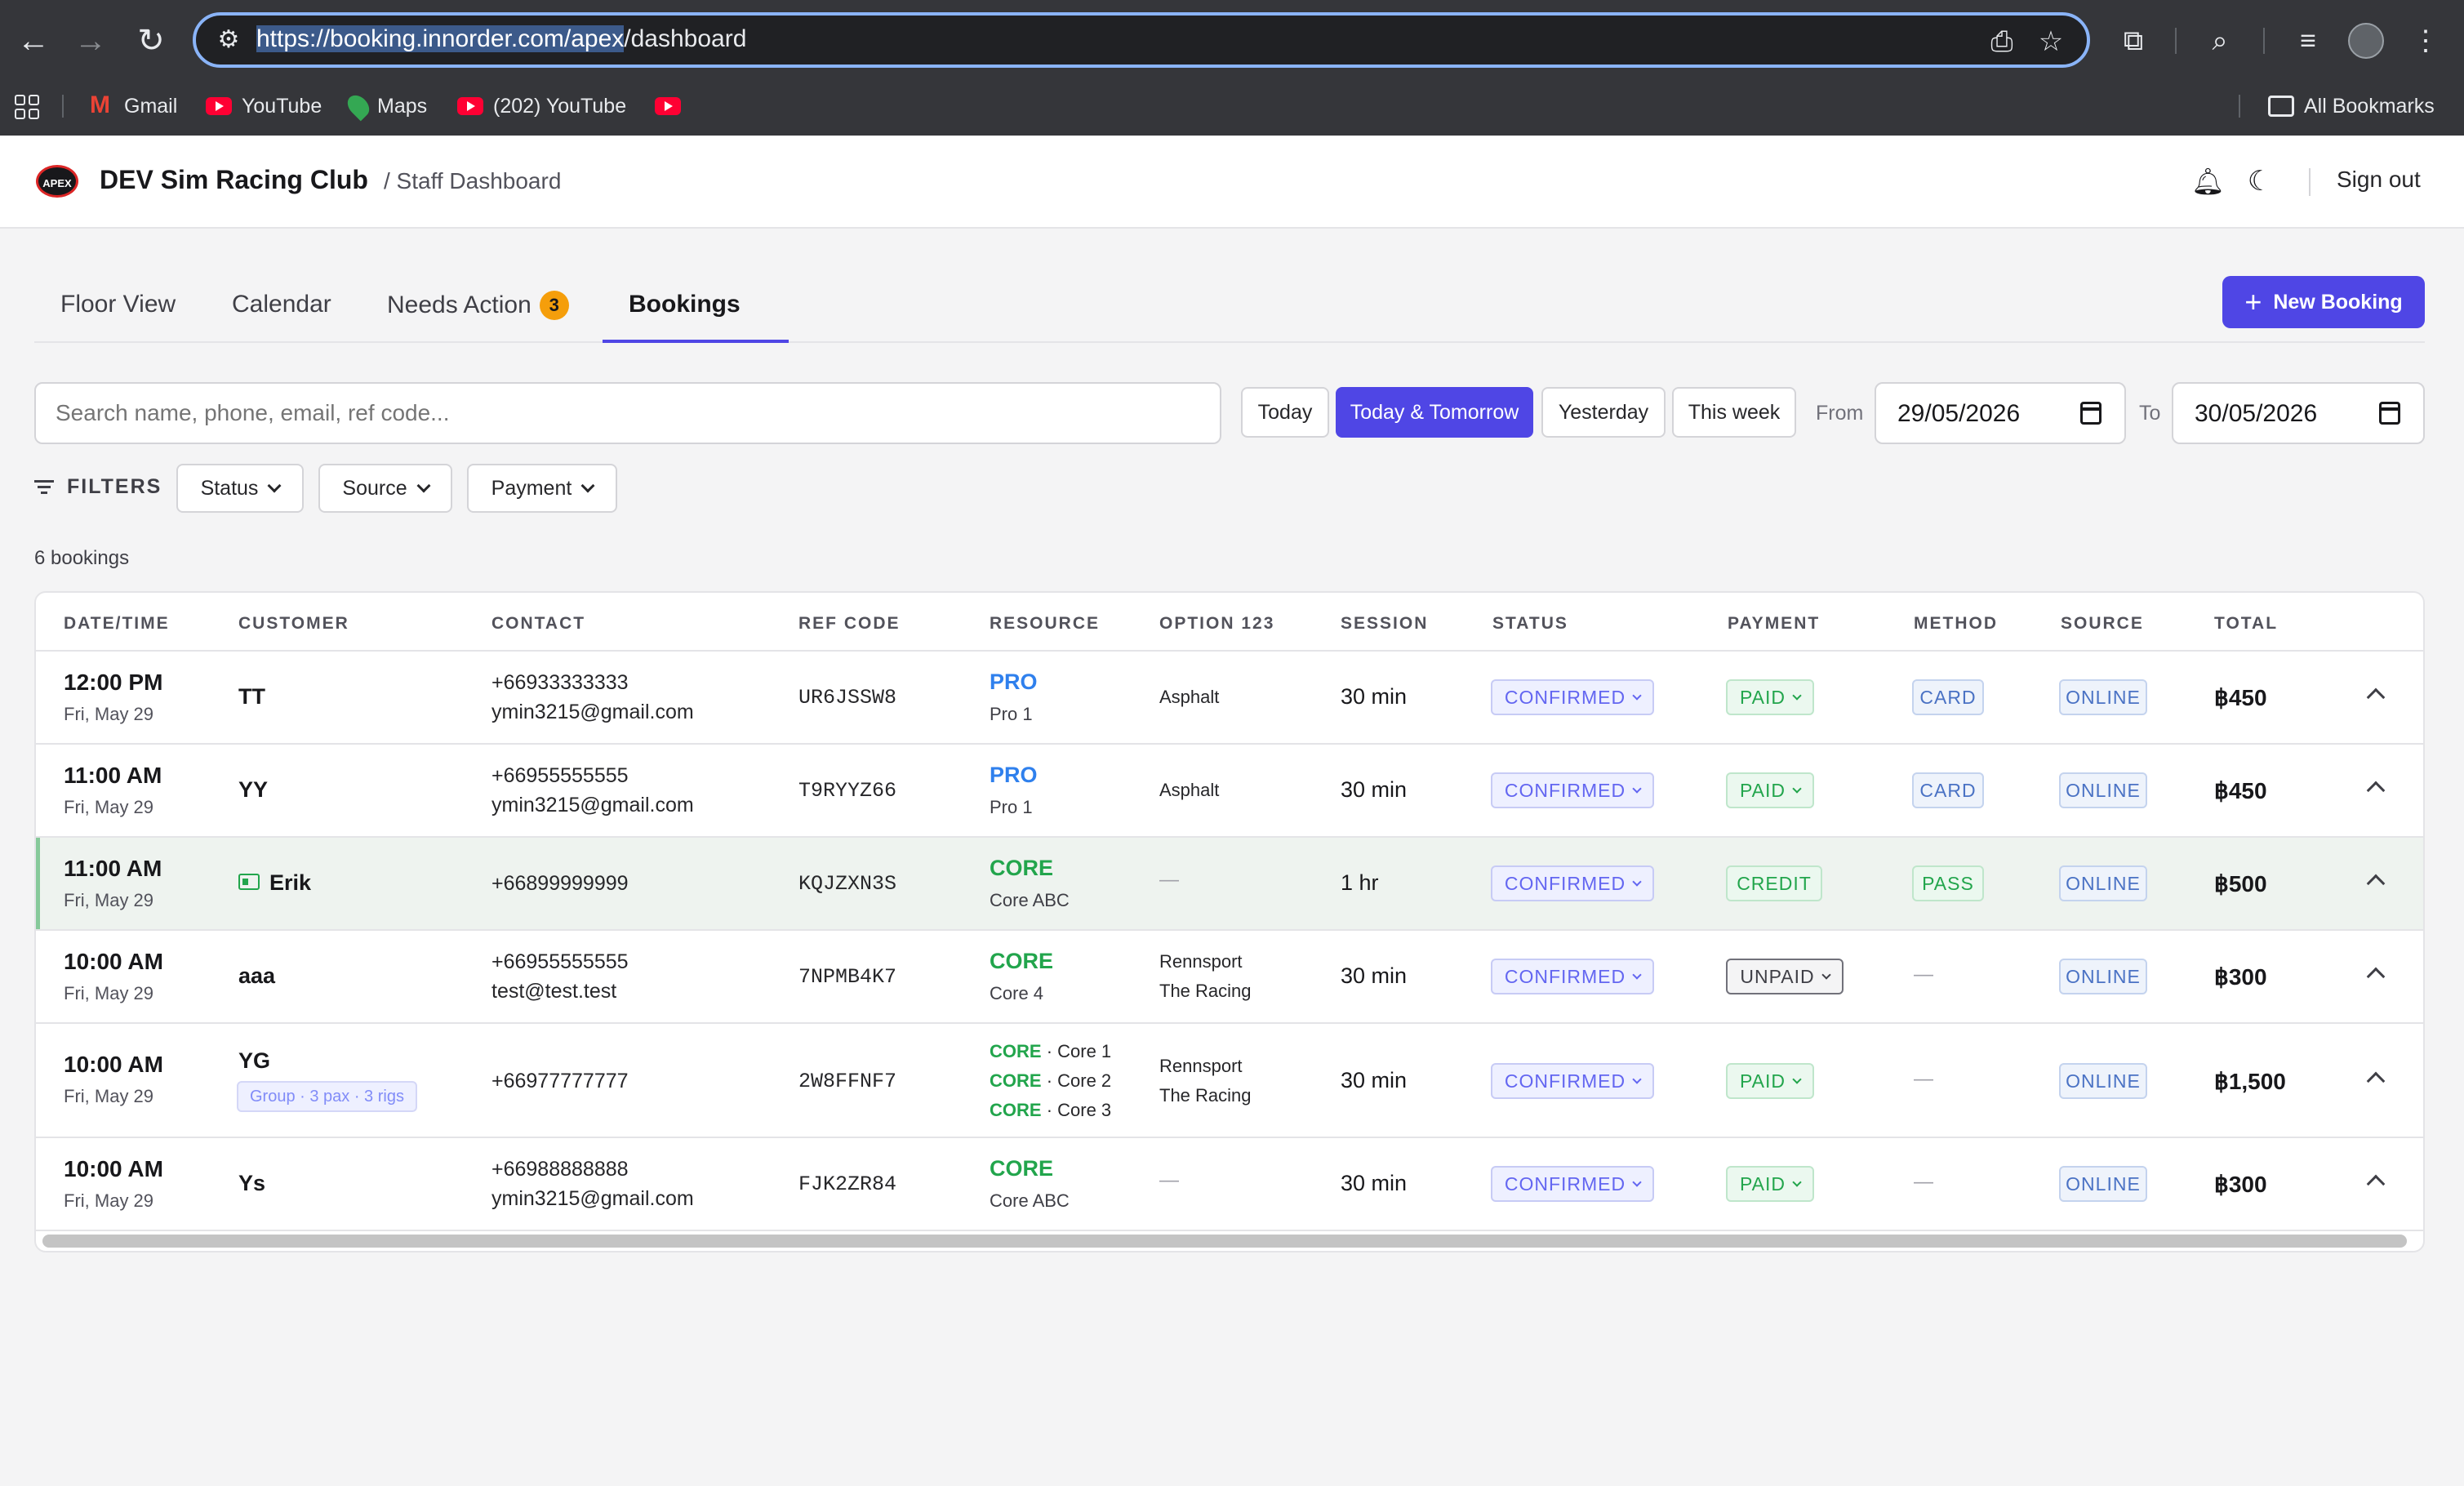 The width and height of the screenshot is (2464, 1486). What do you see at coordinates (2379, 180) in the screenshot?
I see `sign-out-button: Sign out` at bounding box center [2379, 180].